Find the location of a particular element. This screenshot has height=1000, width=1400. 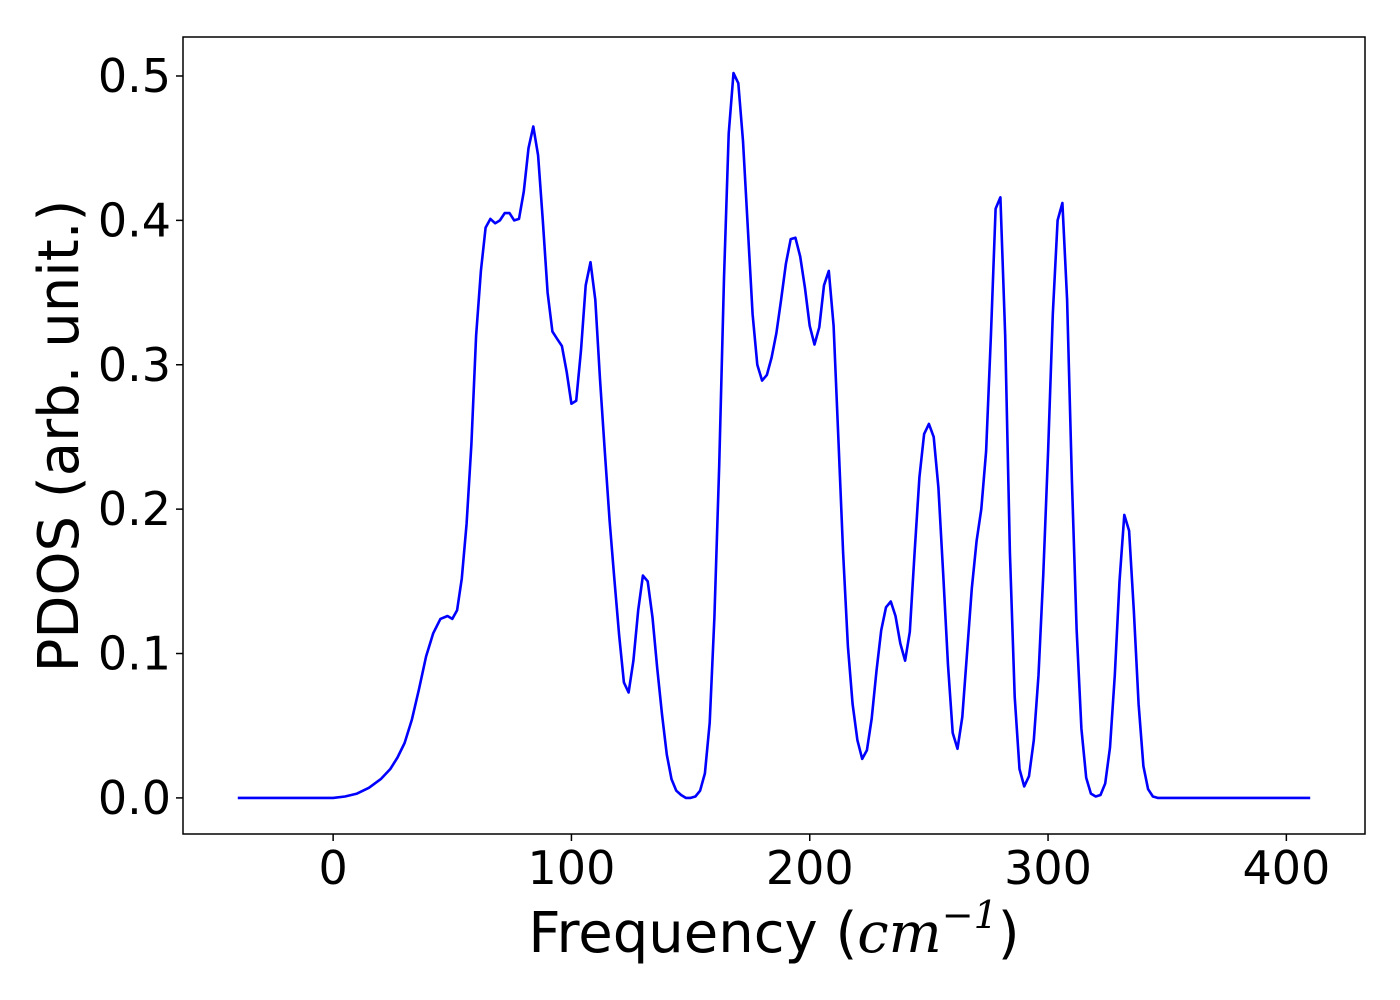

y-tick-label: 0.4 is located at coordinates (134, 220).